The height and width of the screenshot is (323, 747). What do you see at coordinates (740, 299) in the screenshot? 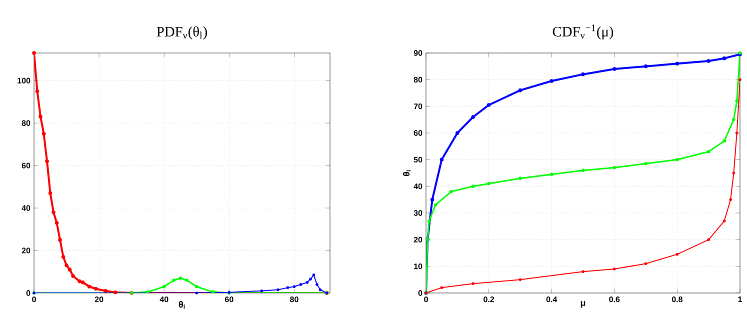
I see `x-tick-label: 1` at bounding box center [740, 299].